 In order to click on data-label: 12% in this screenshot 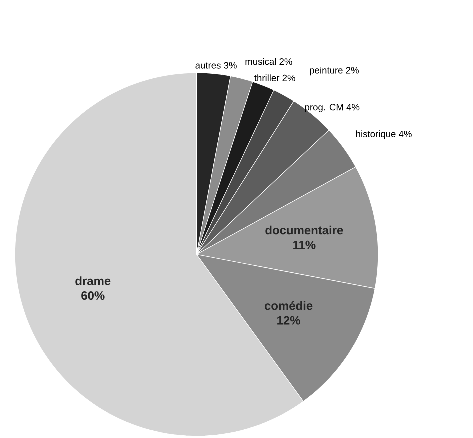, I will do `click(289, 320)`.